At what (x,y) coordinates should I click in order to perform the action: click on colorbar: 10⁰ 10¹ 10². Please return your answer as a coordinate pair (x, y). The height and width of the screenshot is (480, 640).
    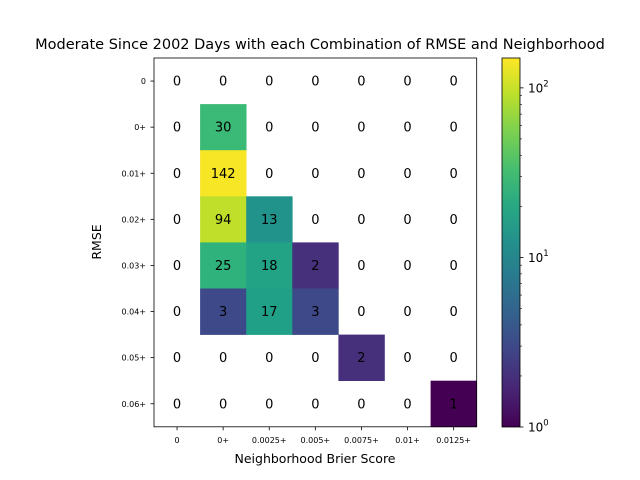
    Looking at the image, I should click on (525, 246).